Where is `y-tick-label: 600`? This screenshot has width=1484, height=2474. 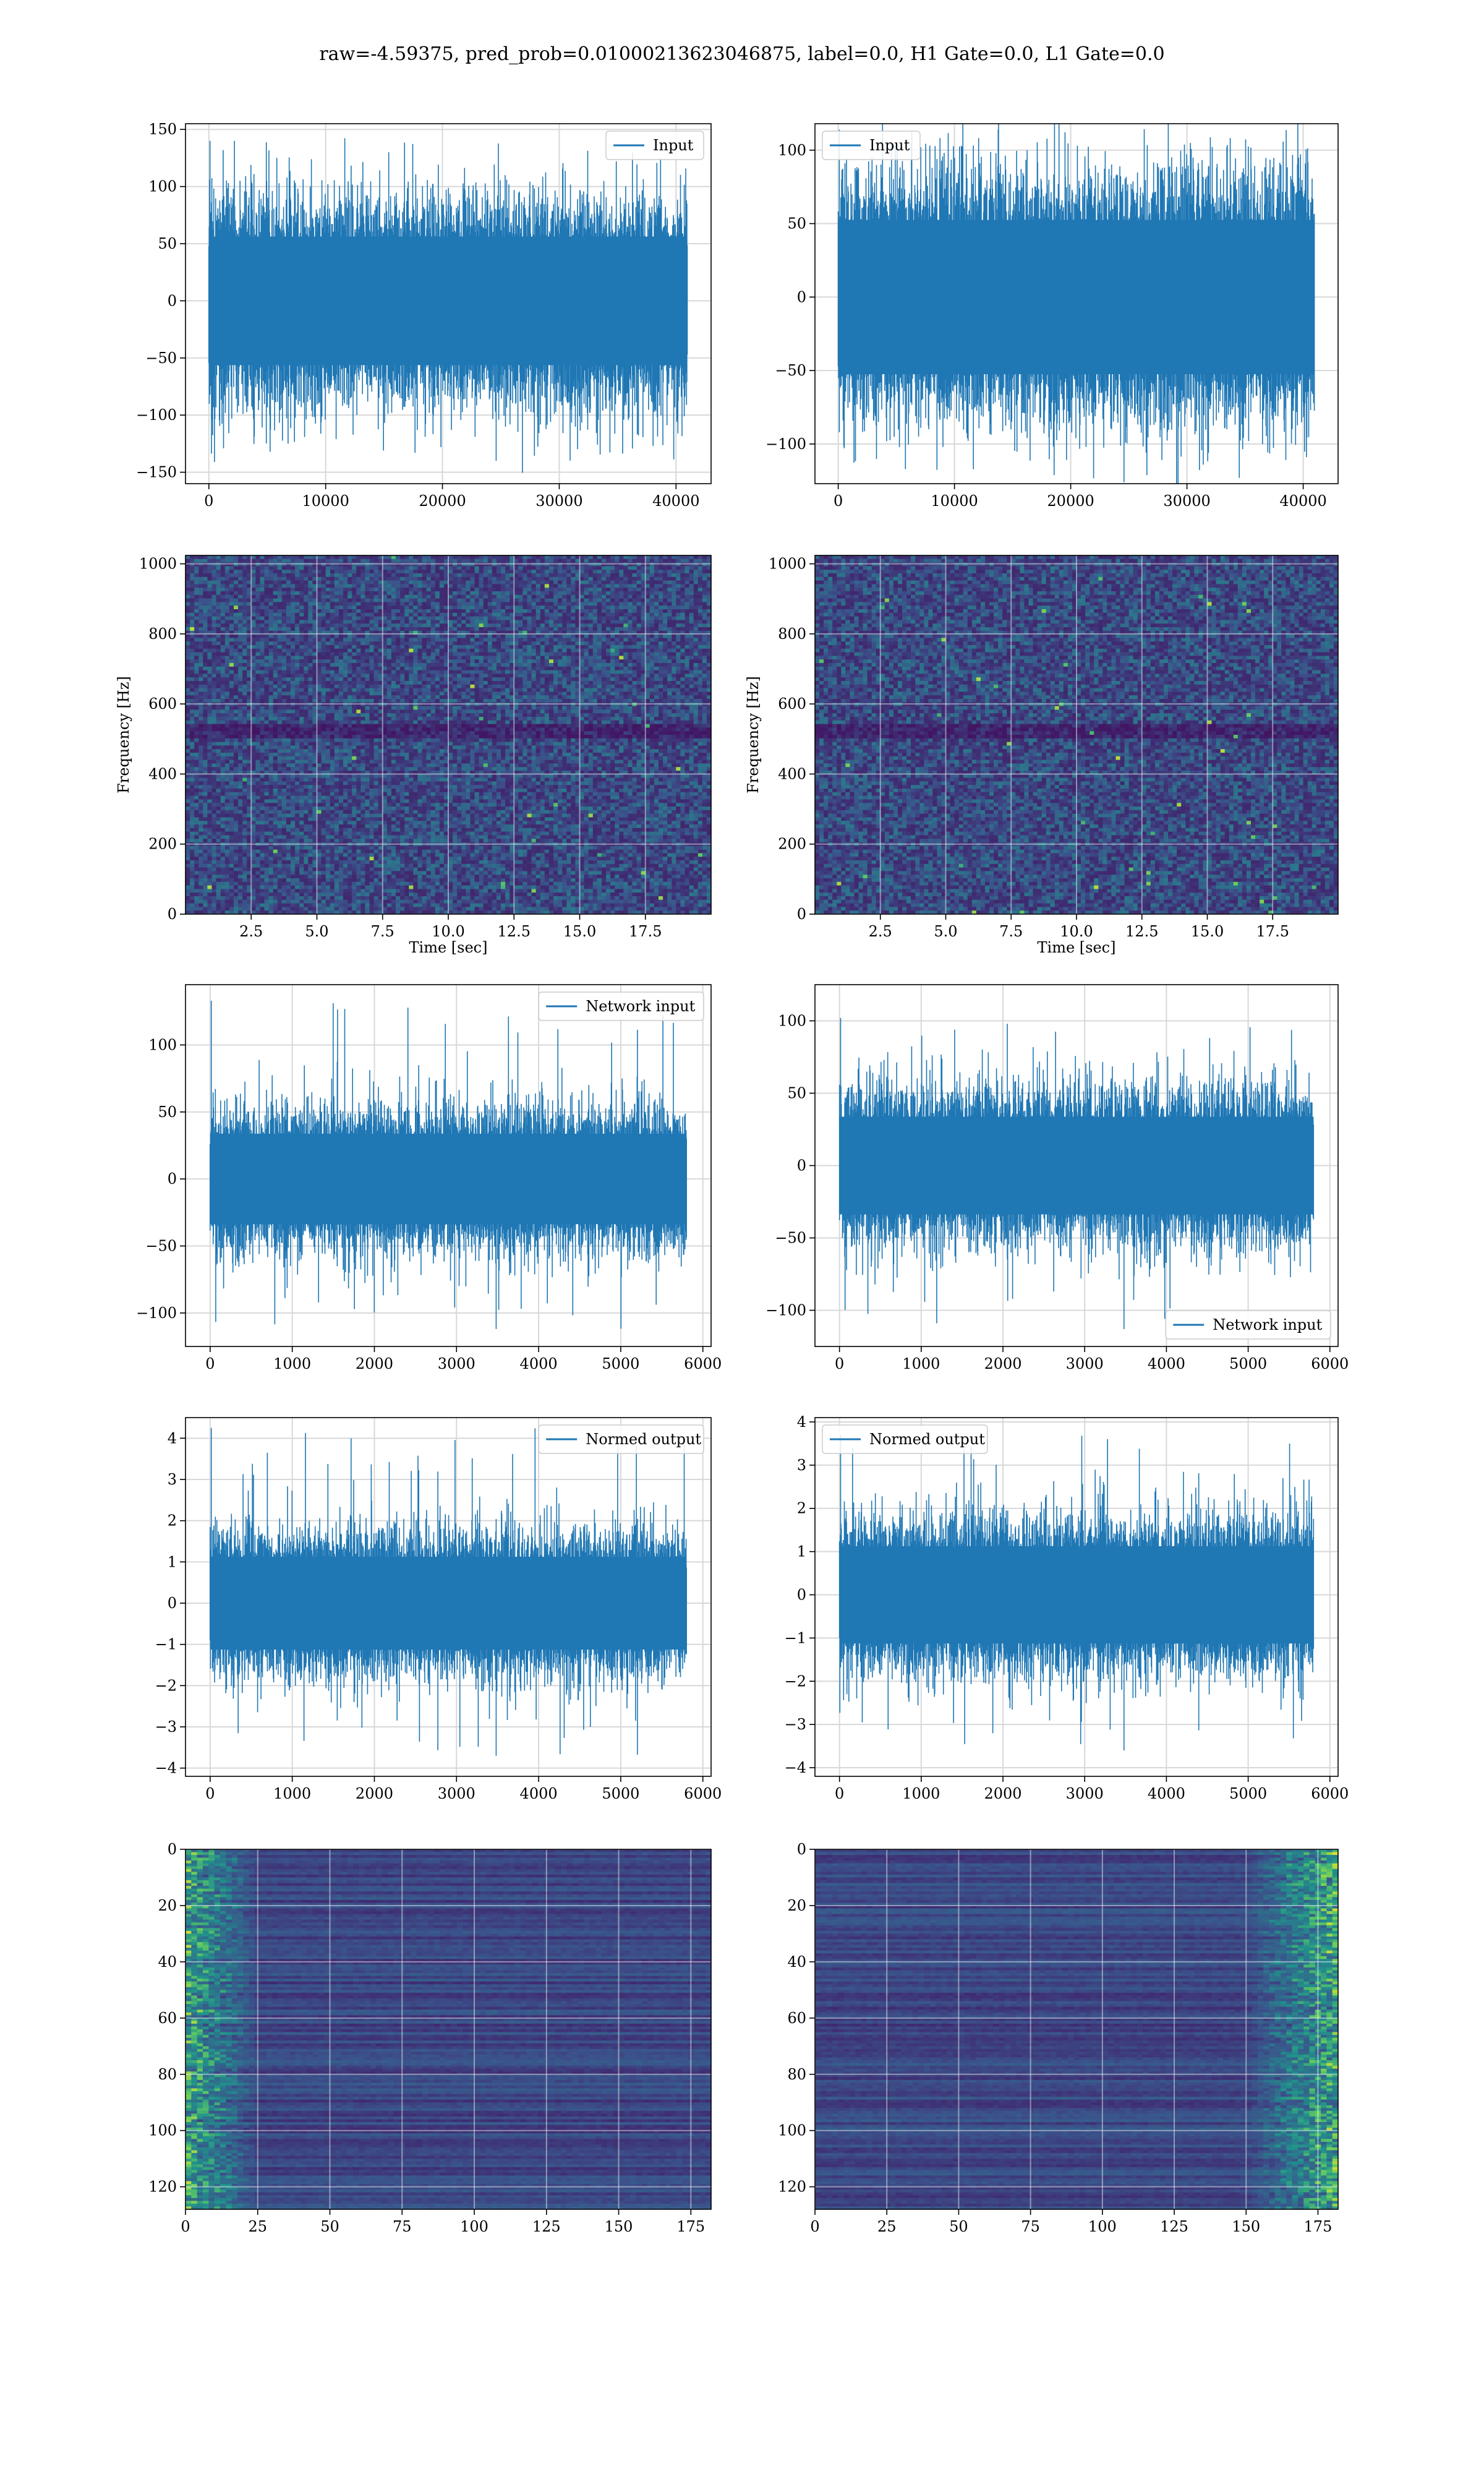 y-tick-label: 600 is located at coordinates (162, 704).